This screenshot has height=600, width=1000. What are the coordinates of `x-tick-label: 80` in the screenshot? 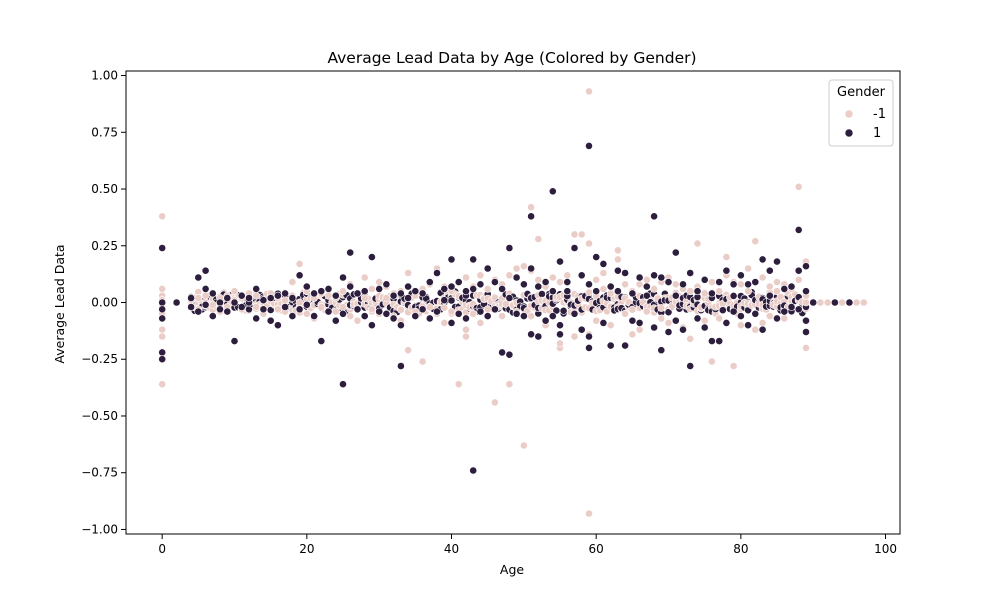 It's located at (740, 549).